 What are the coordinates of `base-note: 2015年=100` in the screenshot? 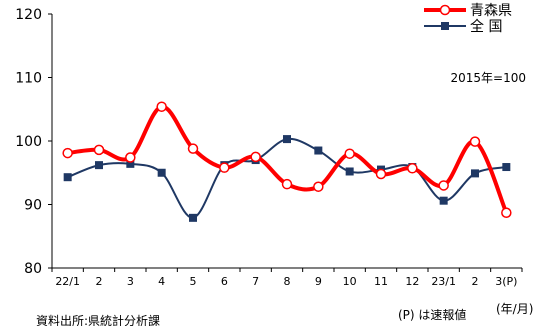 It's located at (489, 78).